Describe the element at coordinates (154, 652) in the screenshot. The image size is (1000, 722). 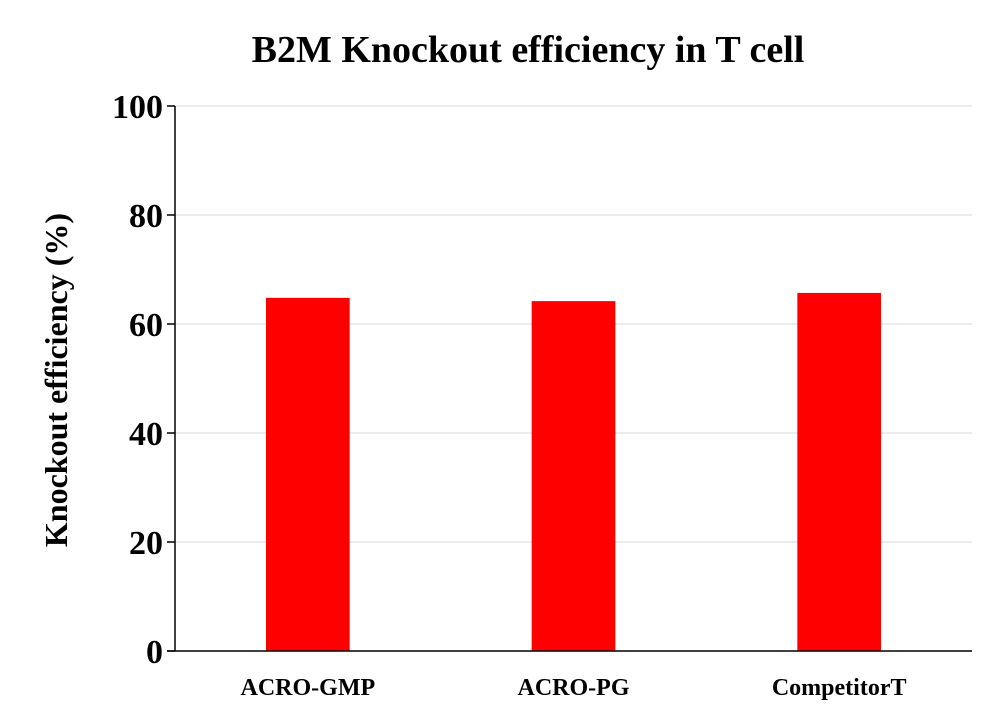
I see `y-tick-label: 0` at that location.